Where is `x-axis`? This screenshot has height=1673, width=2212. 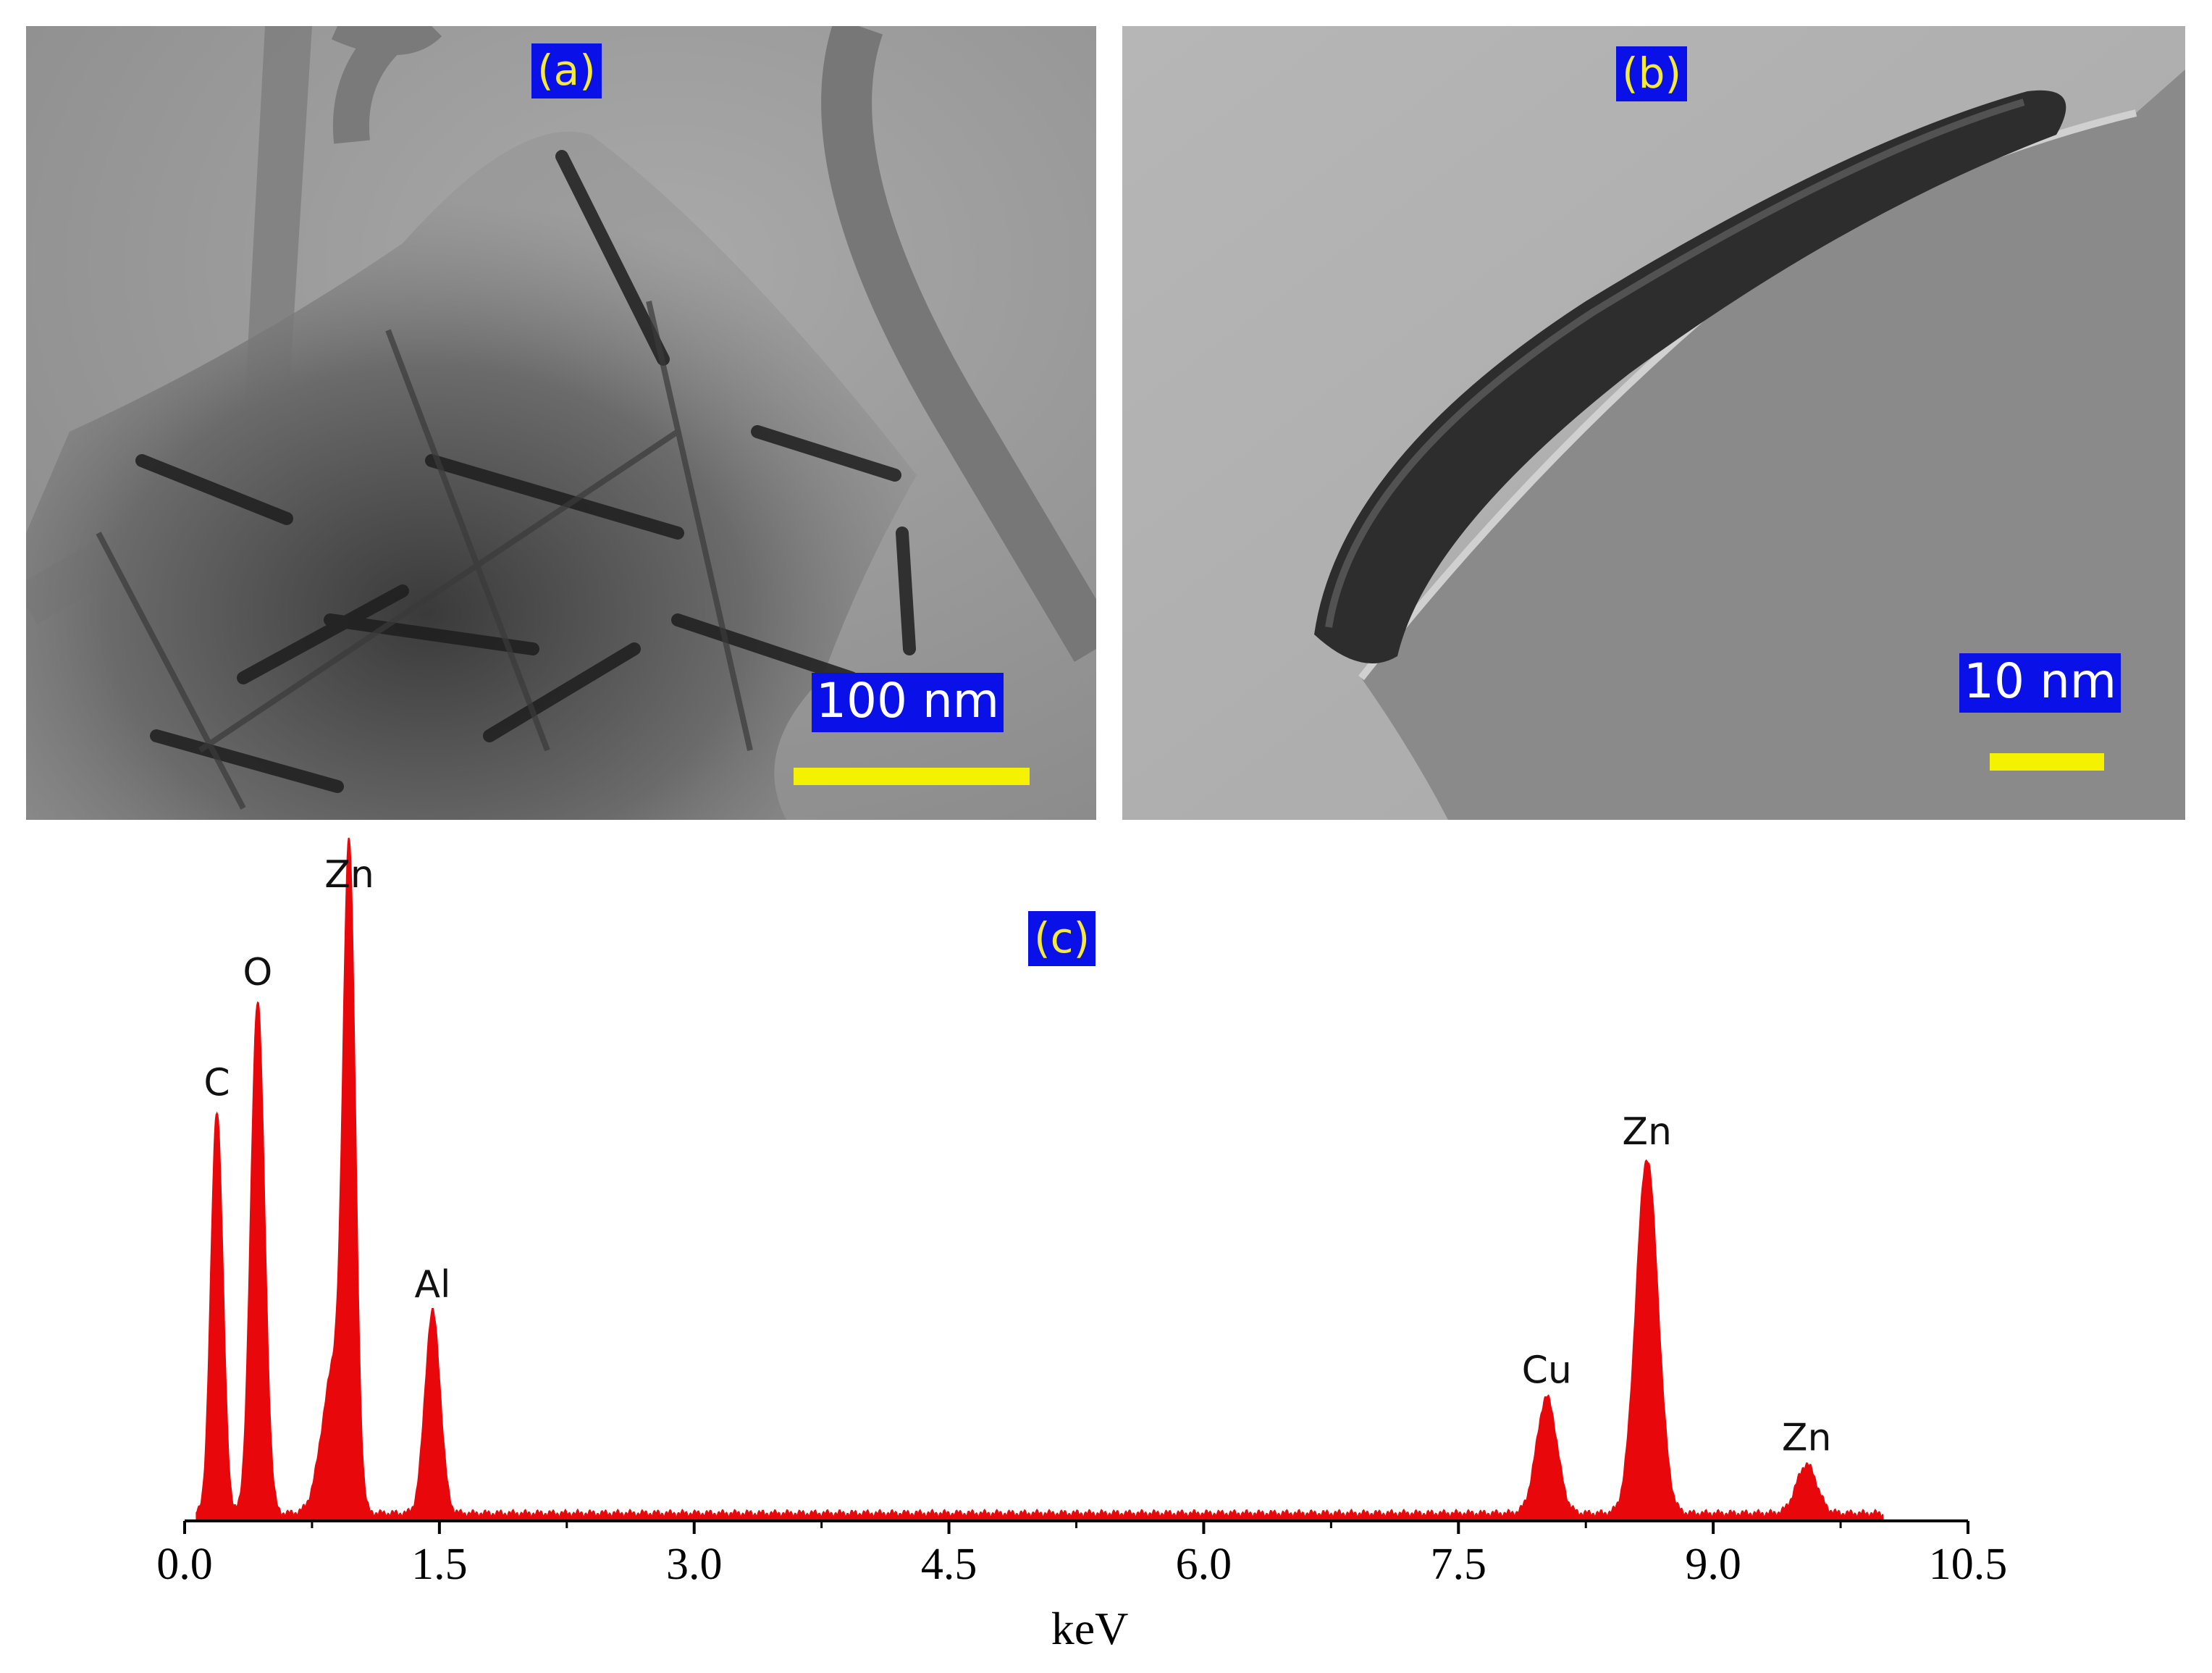 x-axis is located at coordinates (1076, 1526).